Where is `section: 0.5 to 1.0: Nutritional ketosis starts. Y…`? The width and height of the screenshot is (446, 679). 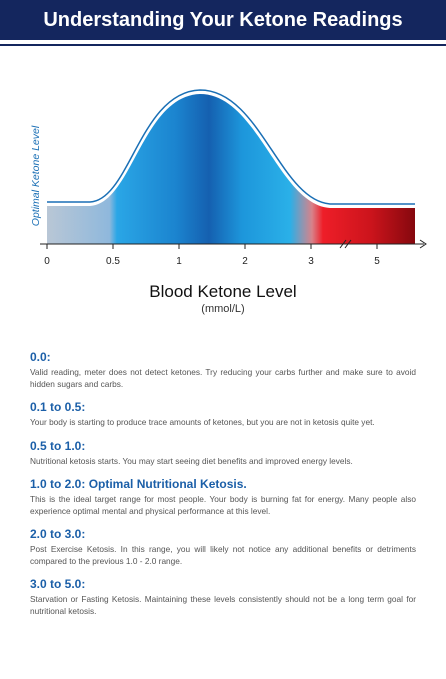 section: 0.5 to 1.0: Nutritional ketosis starts. Y… is located at coordinates (223, 453).